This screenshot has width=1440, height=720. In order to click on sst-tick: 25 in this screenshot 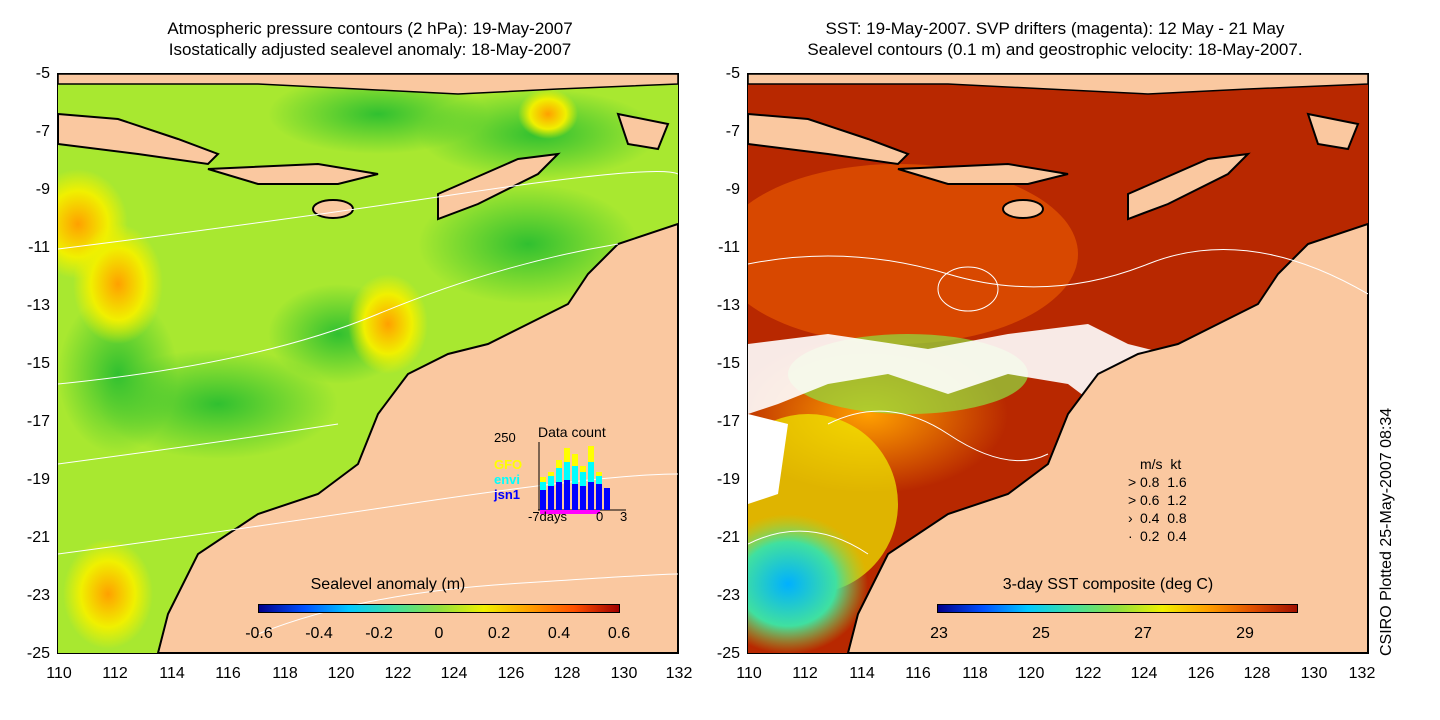, I will do `click(1041, 633)`.